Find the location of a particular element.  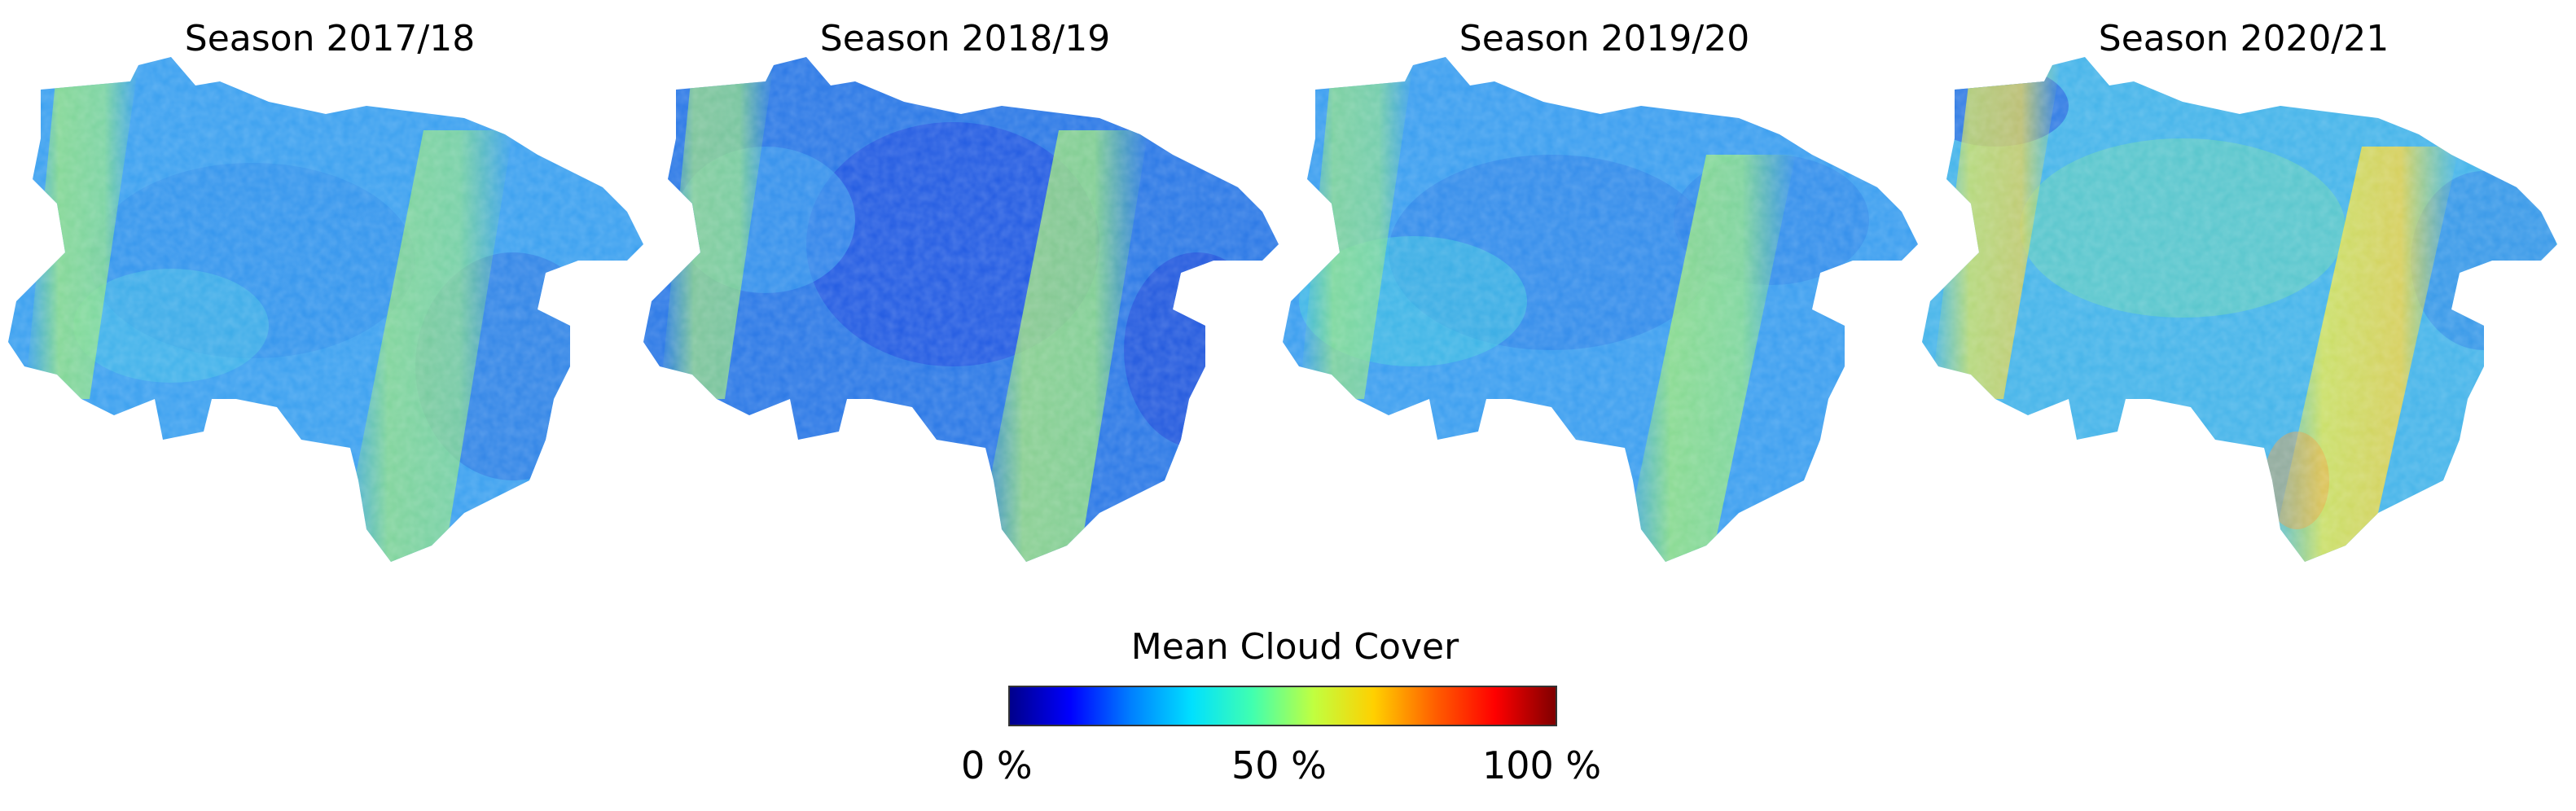

colorbar-tick-max: 100 % is located at coordinates (1542, 765).